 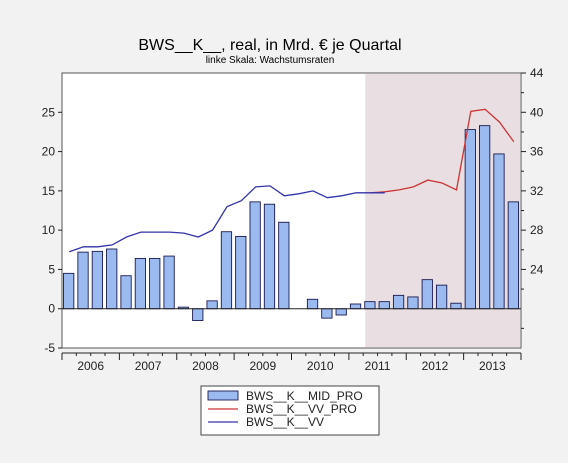 What do you see at coordinates (304, 396) in the screenshot?
I see `legend-label-0: BWS__K__MID_PRO` at bounding box center [304, 396].